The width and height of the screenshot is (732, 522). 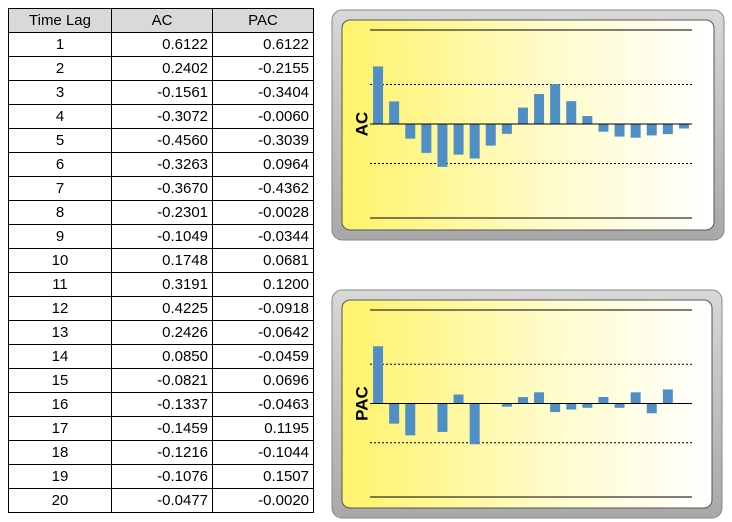 I want to click on table-cell: -0.0344, so click(x=263, y=236).